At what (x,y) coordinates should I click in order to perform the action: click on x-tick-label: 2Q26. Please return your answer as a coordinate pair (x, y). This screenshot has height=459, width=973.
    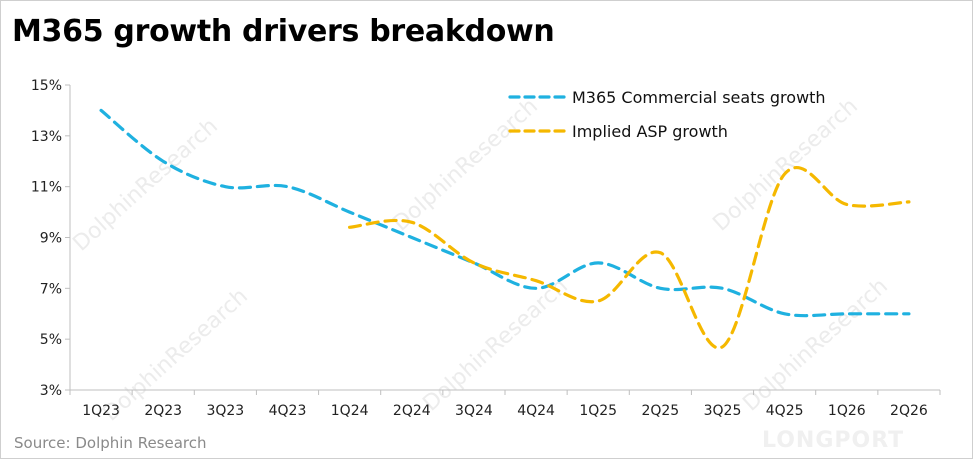
    Looking at the image, I should click on (909, 411).